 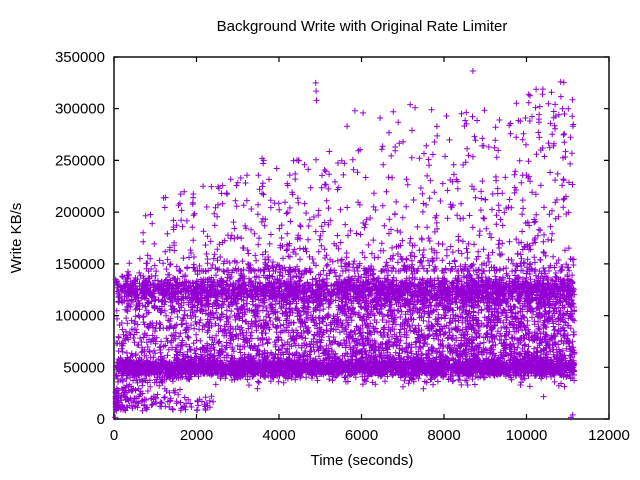 What do you see at coordinates (527, 435) in the screenshot?
I see `x-tick-label: 10000` at bounding box center [527, 435].